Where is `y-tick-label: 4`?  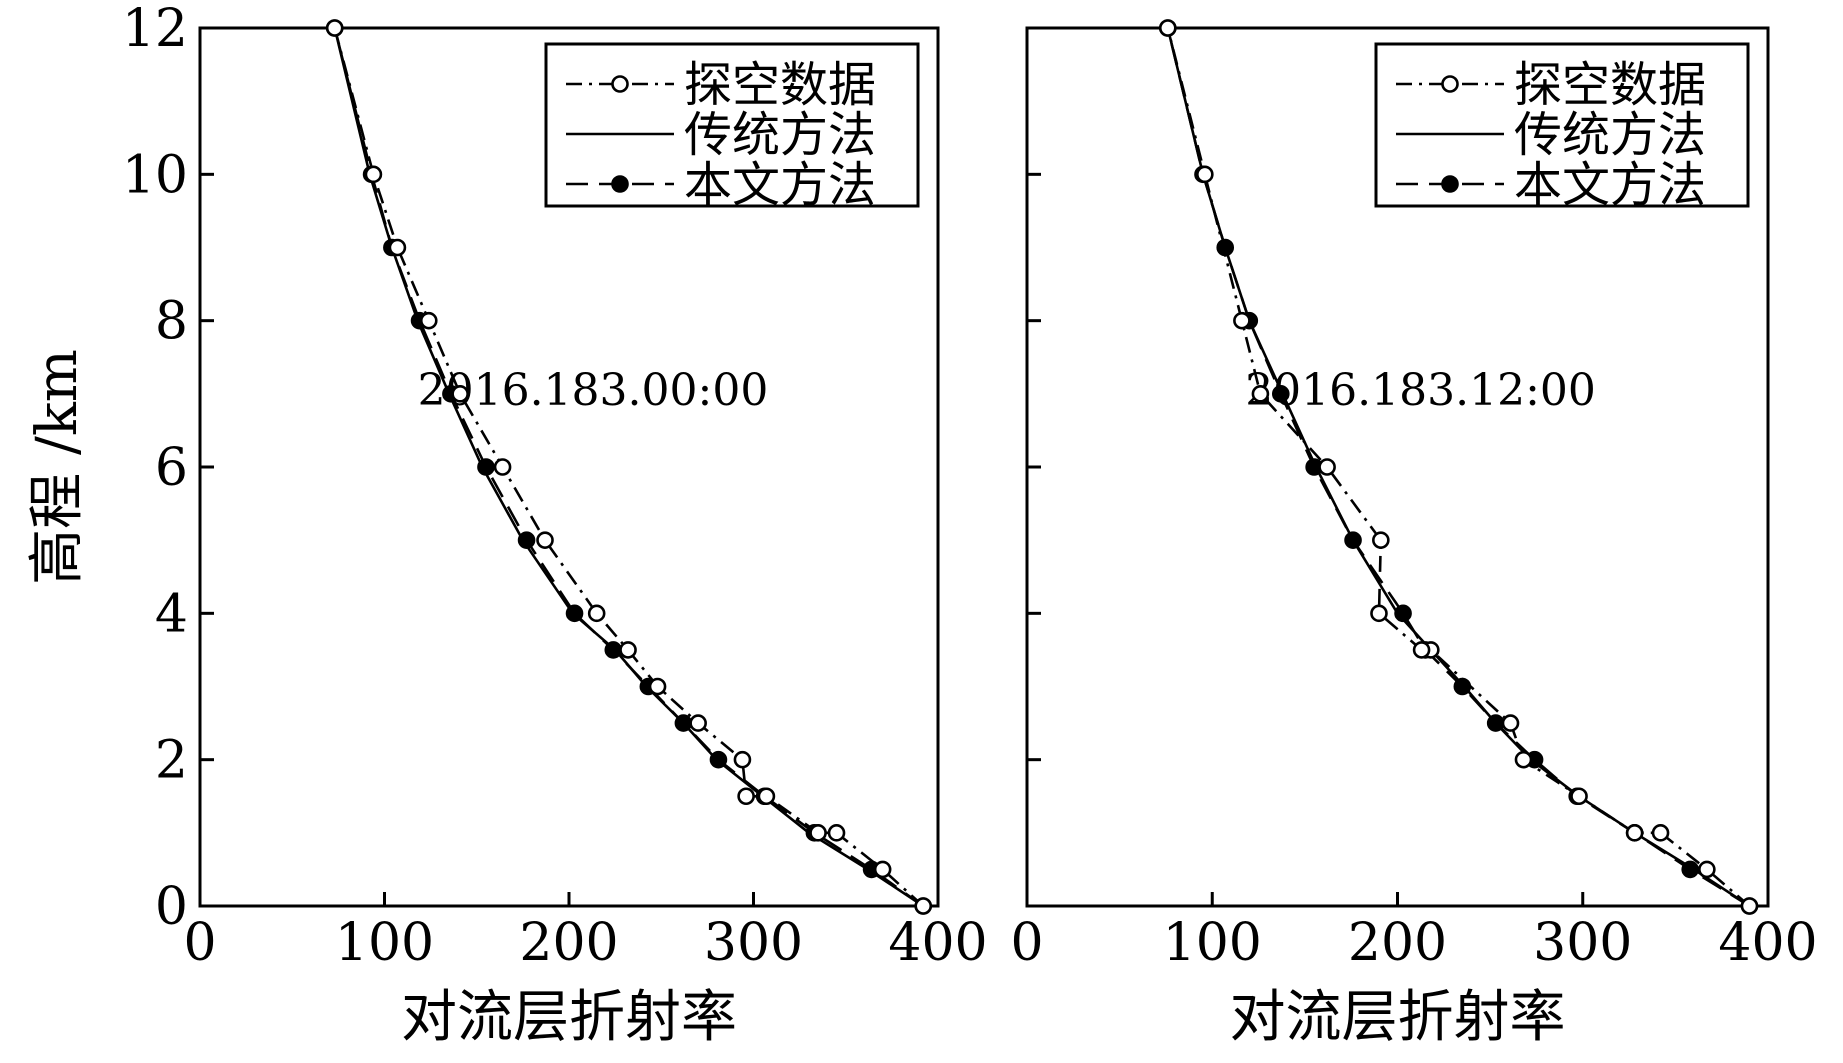
y-tick-label: 4 is located at coordinates (171, 614).